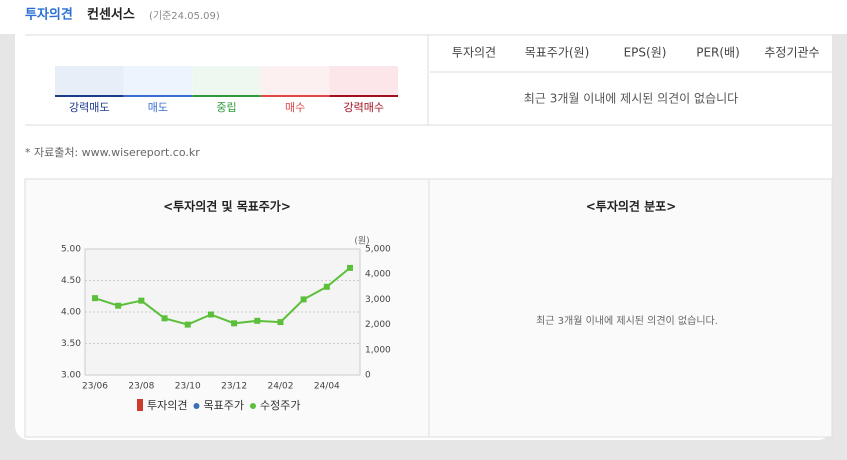 Image resolution: width=847 pixels, height=460 pixels. What do you see at coordinates (557, 53) in the screenshot?
I see `table-header: 목표주가(원)` at bounding box center [557, 53].